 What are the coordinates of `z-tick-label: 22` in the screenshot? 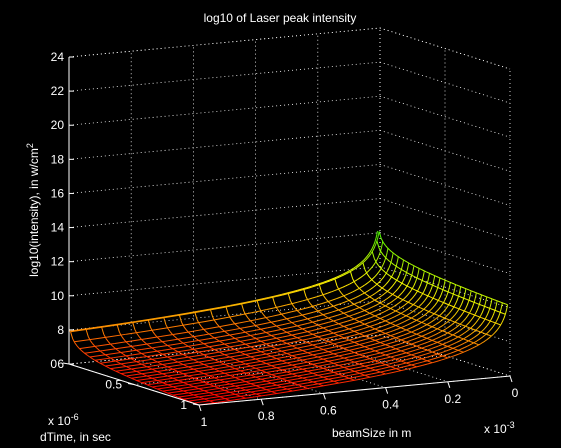 It's located at (58, 91).